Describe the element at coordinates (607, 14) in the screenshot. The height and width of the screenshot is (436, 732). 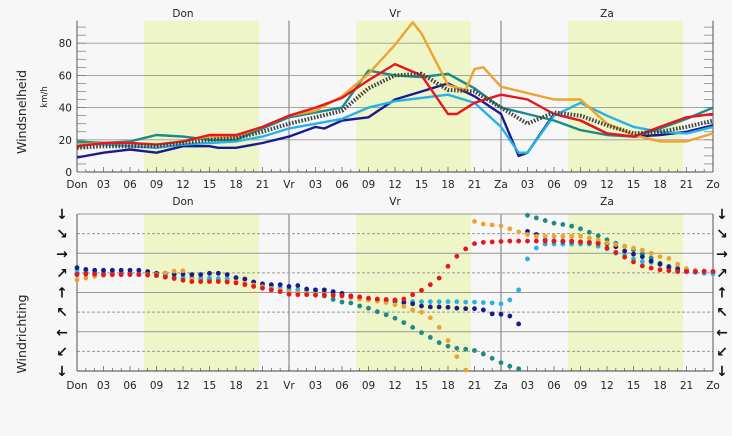
I see `day-label: Za` at that location.